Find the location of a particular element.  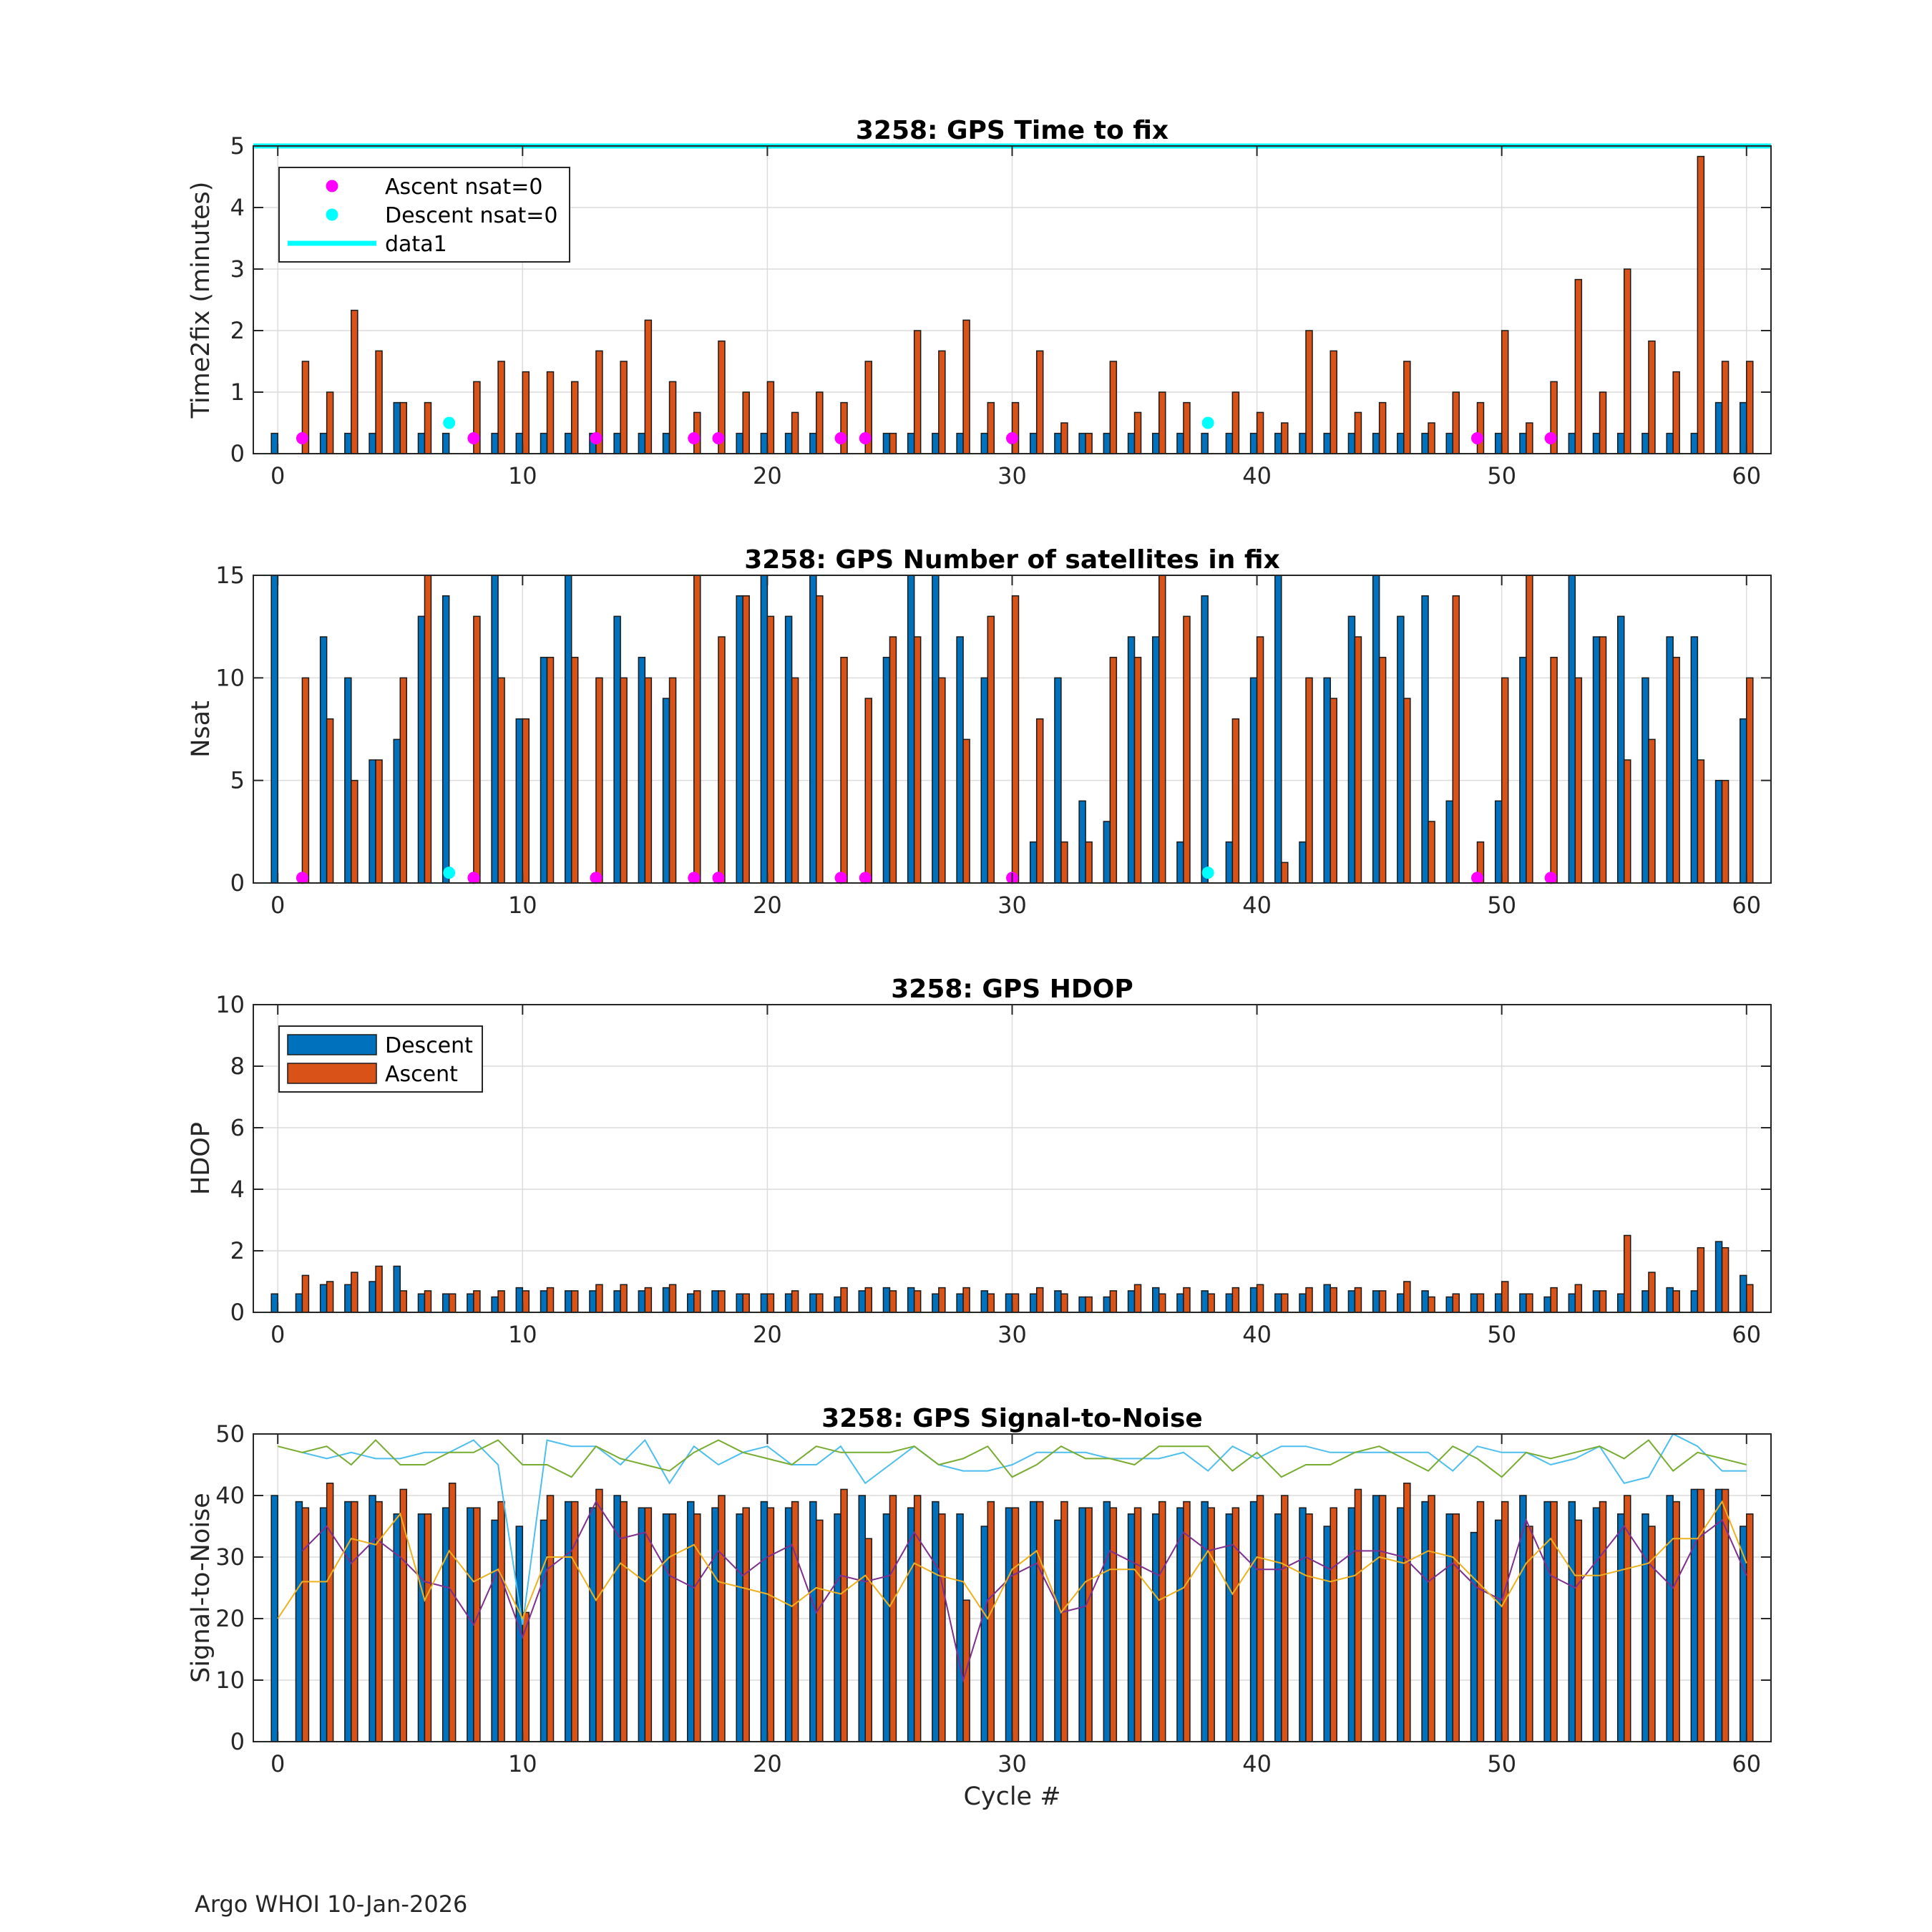

x-tick-label: 40 is located at coordinates (1257, 1334).